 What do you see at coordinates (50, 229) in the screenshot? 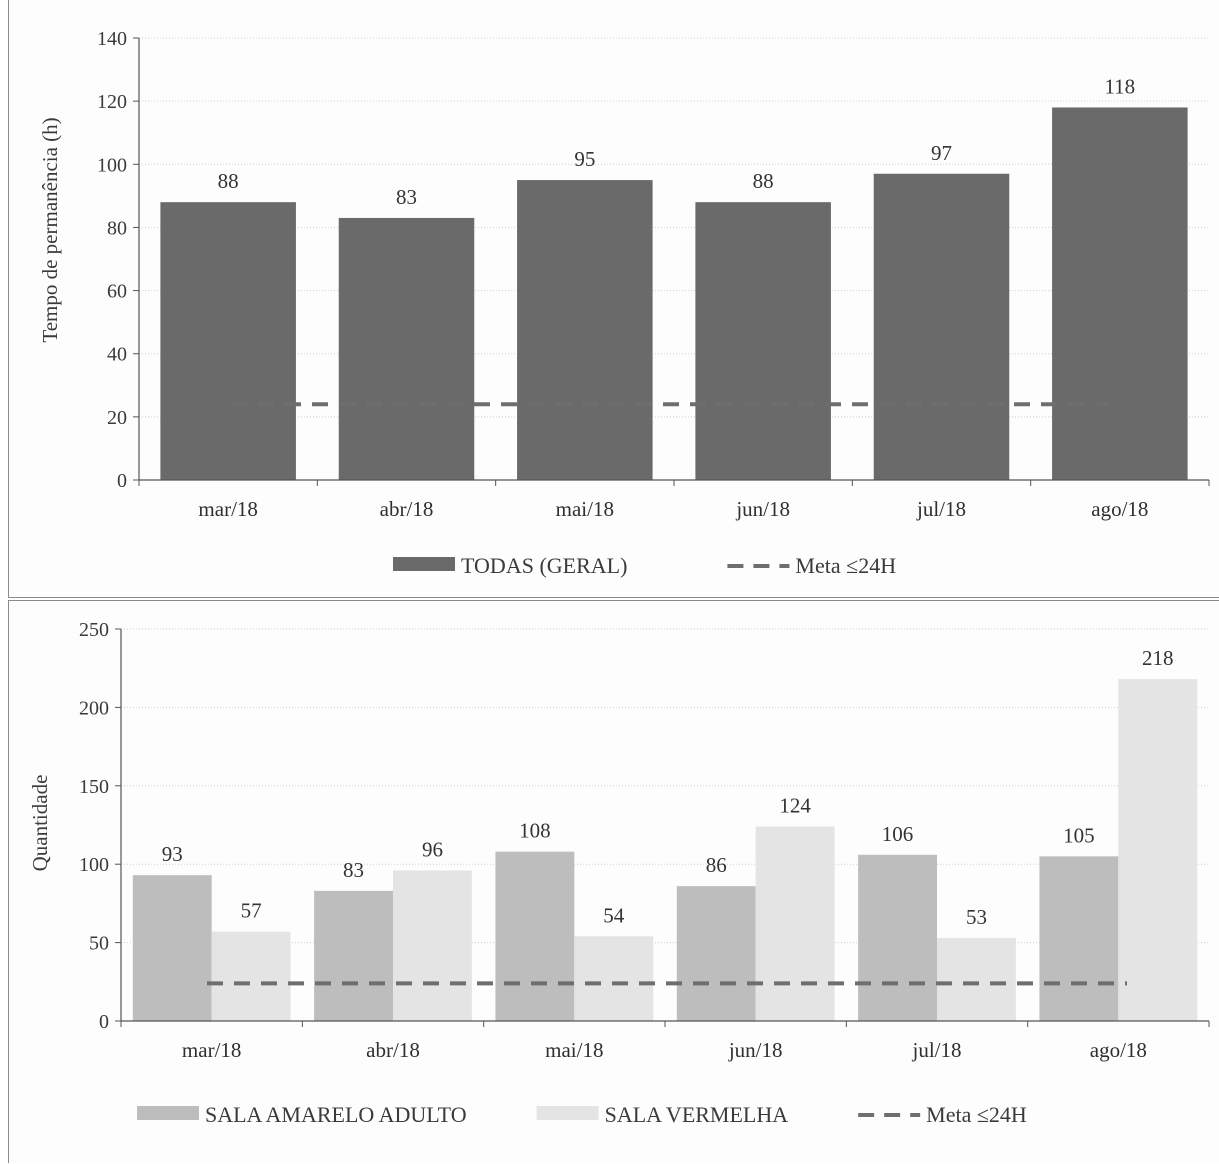
I see `y-axis-title: Tempo de permanência (h)` at bounding box center [50, 229].